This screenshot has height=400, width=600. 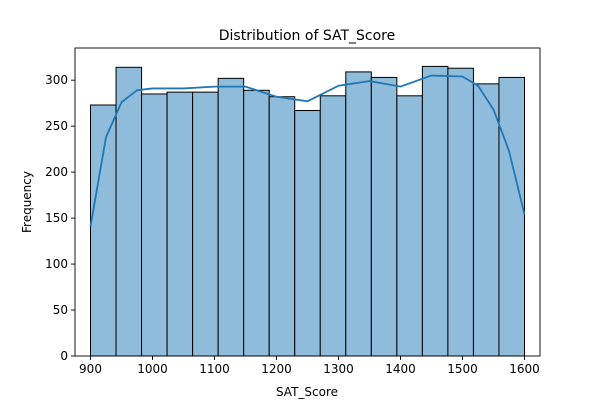 What do you see at coordinates (56, 126) in the screenshot?
I see `y-tick-label: 250` at bounding box center [56, 126].